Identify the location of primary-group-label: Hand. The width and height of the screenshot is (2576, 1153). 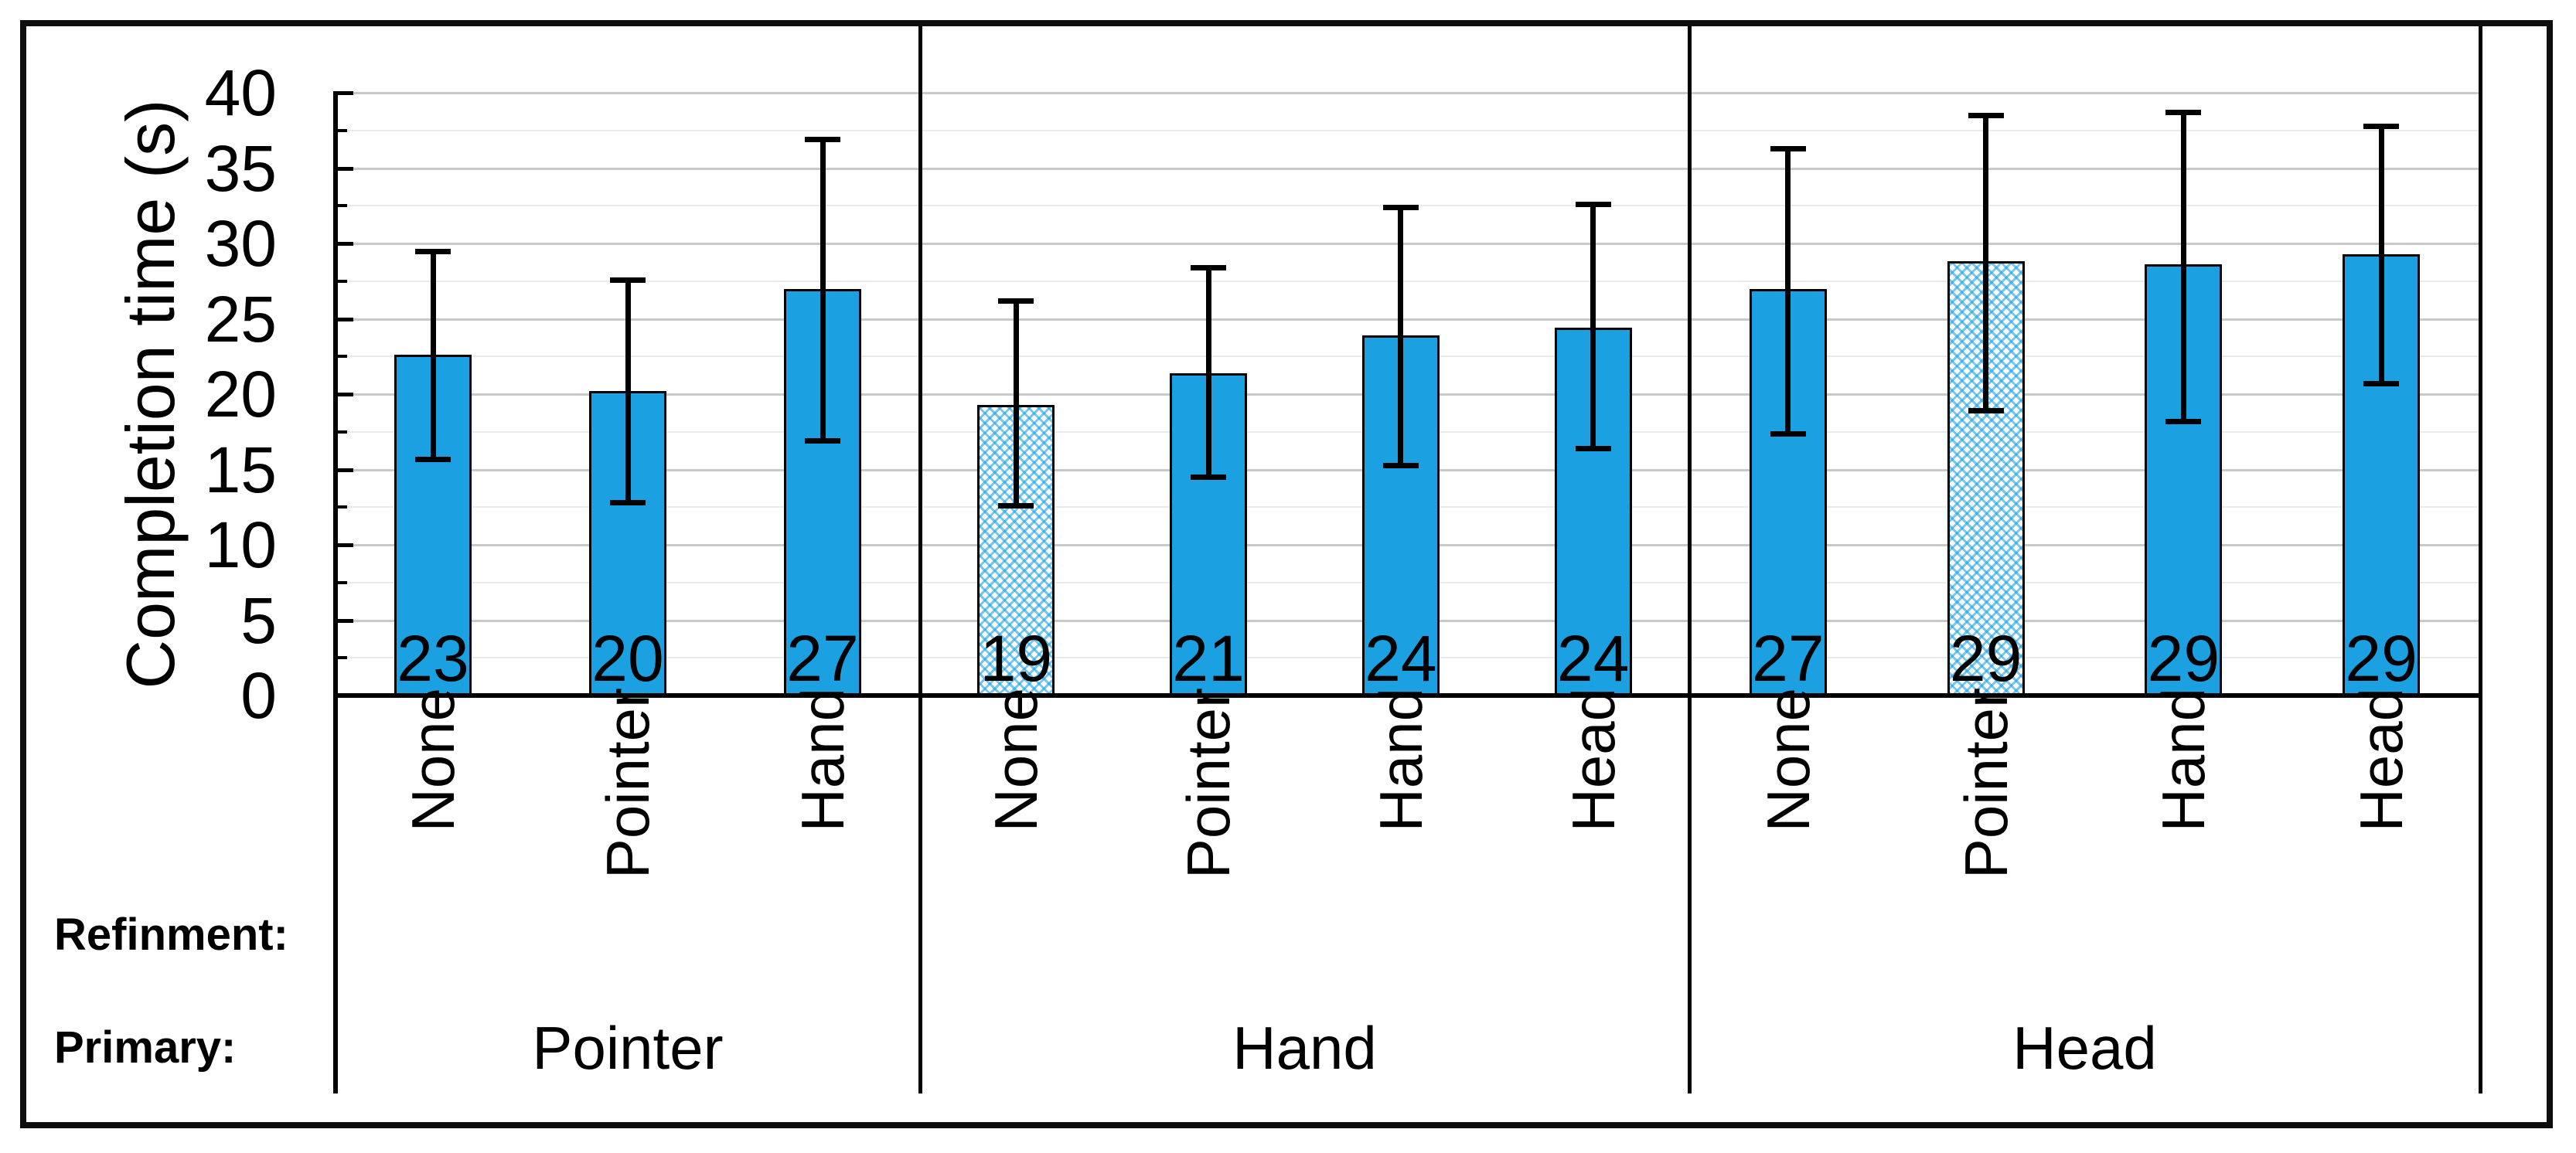
(1304, 1048).